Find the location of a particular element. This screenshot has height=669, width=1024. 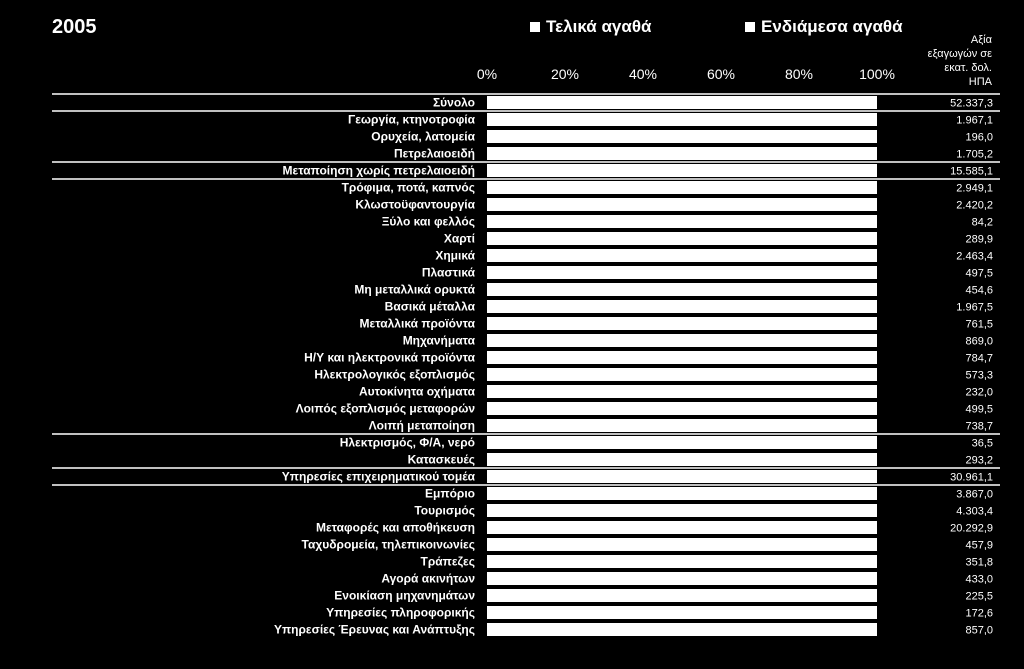

category-label: Κατασκευές is located at coordinates (441, 460).